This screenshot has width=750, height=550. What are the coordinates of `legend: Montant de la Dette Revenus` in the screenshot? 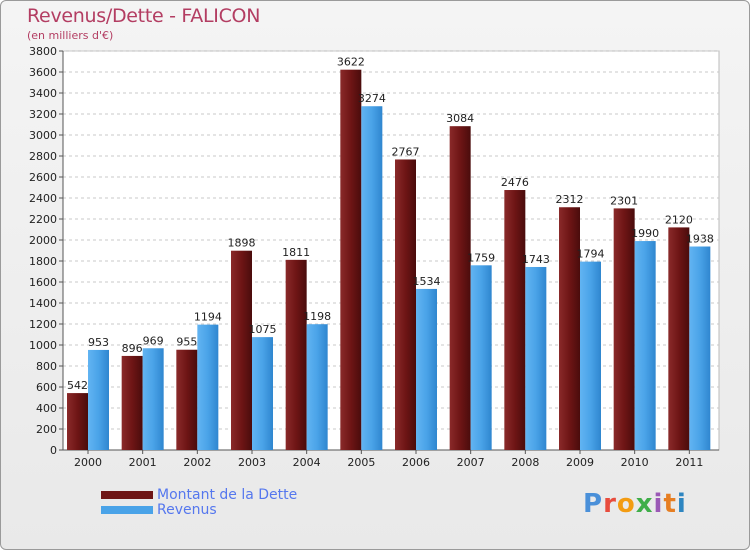 It's located at (199, 502).